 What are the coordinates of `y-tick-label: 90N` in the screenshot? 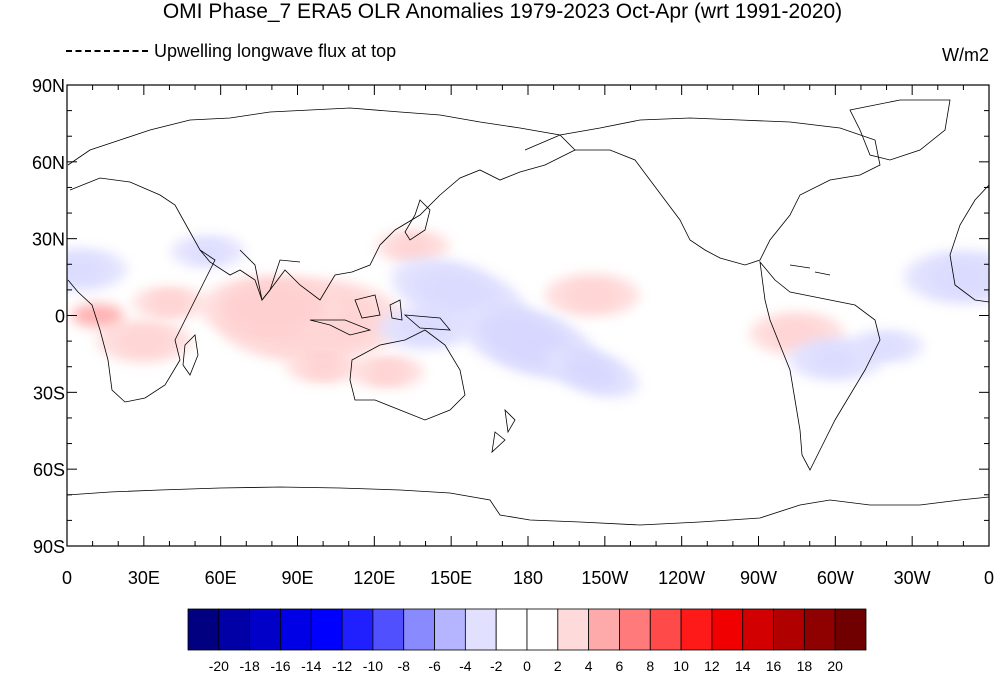 It's located at (48, 86).